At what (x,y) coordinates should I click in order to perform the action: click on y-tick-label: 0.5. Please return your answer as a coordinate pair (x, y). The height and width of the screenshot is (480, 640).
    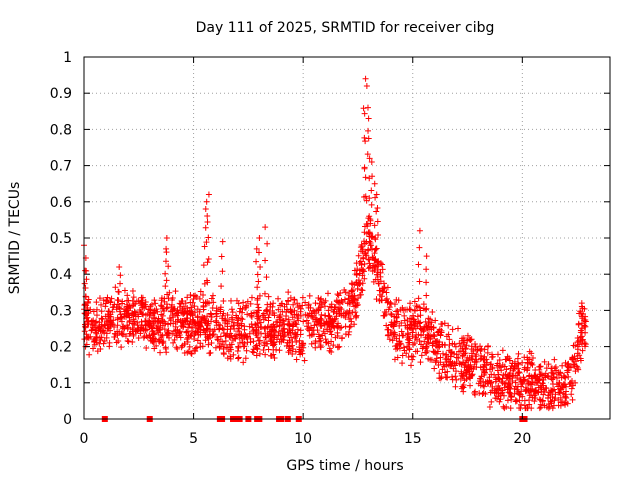
    Looking at the image, I should click on (61, 239).